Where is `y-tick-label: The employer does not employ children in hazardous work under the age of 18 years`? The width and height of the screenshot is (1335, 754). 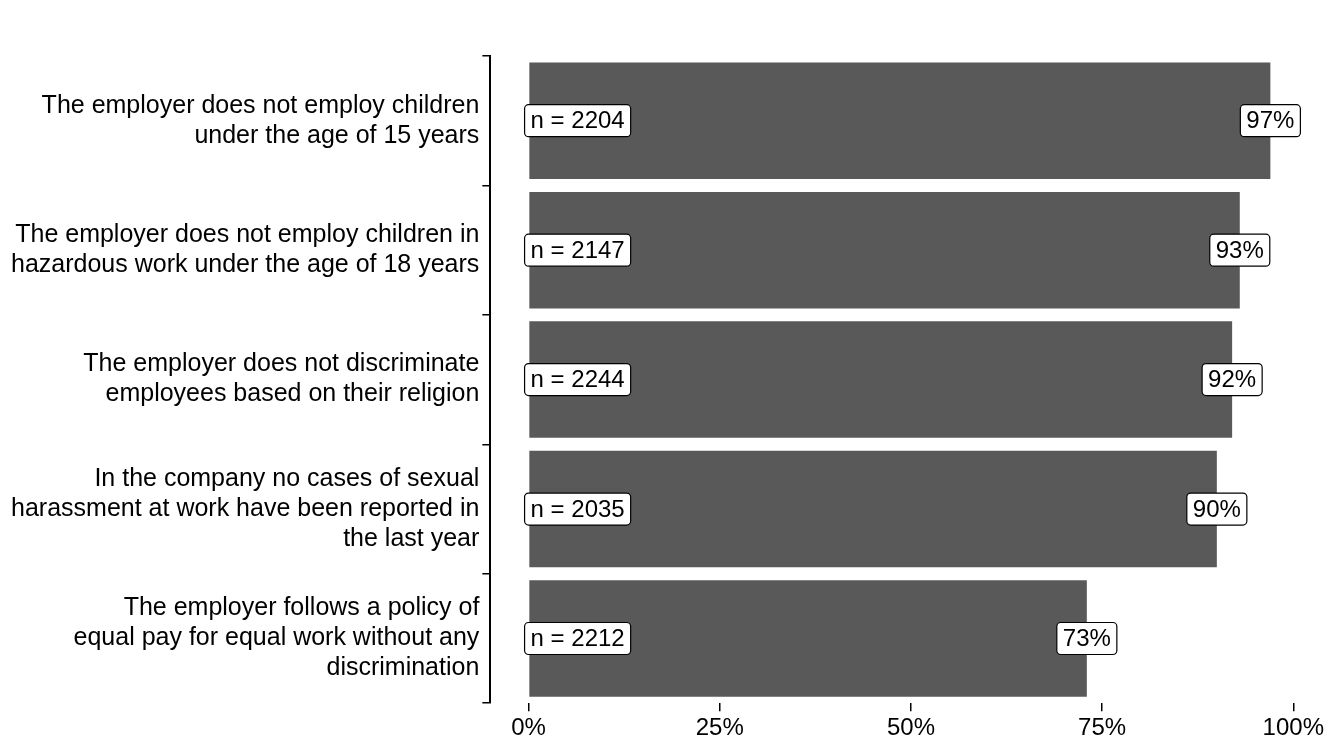
y-tick-label: The employer does not employ children in hazardous work under the age of 18 years is located at coordinates (245, 248).